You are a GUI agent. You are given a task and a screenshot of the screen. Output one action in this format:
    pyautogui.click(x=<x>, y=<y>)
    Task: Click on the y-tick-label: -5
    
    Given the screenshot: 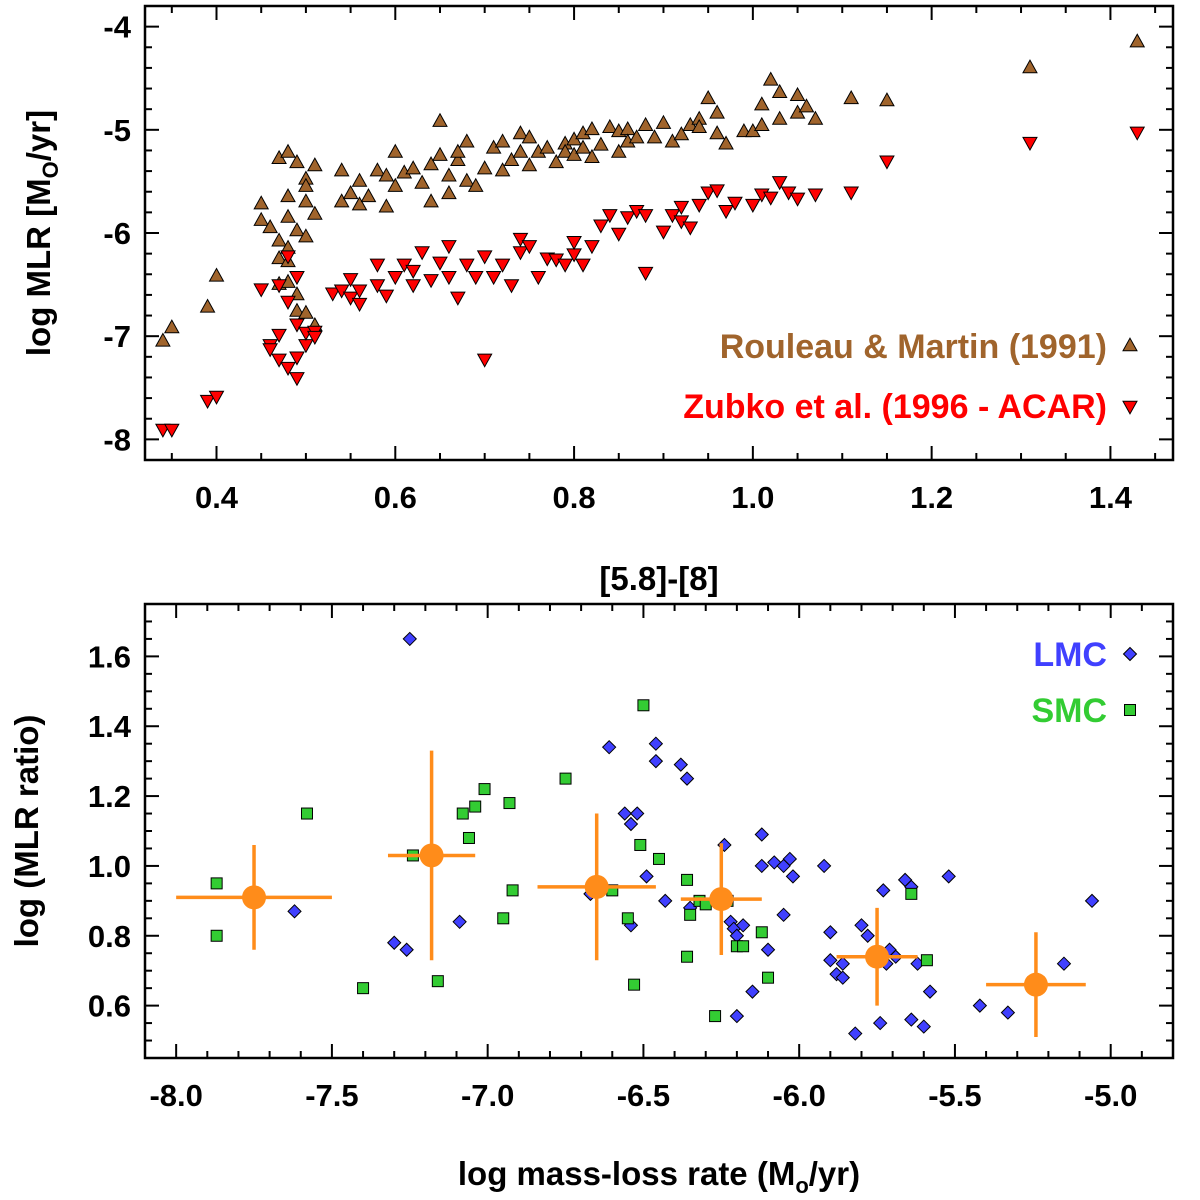 What is the action you would take?
    pyautogui.click(x=117, y=130)
    